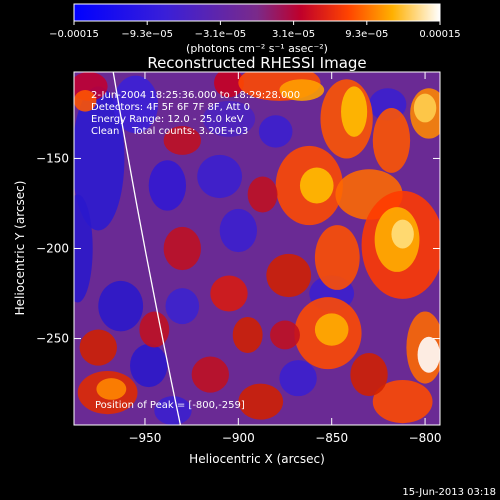  Describe the element at coordinates (256, 63) in the screenshot. I see `chart-title: Reconstructed RHESSI Image` at that location.